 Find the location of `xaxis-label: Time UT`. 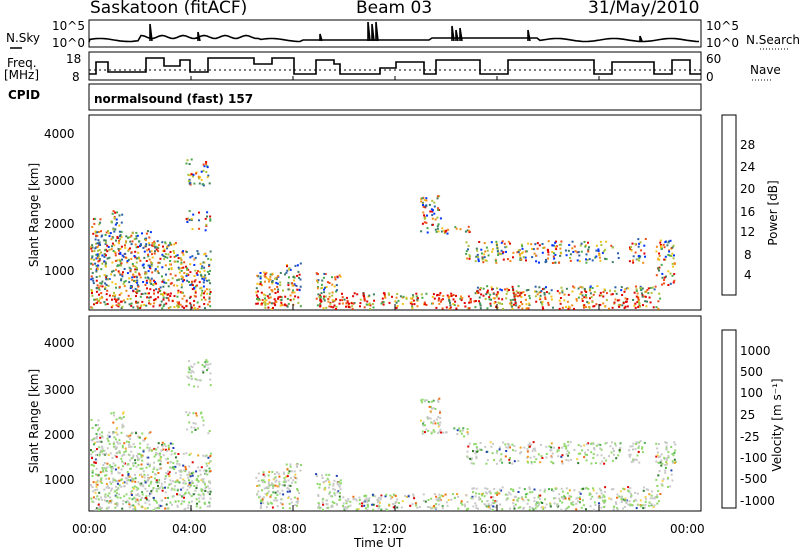

xaxis-label: Time UT is located at coordinates (379, 543).